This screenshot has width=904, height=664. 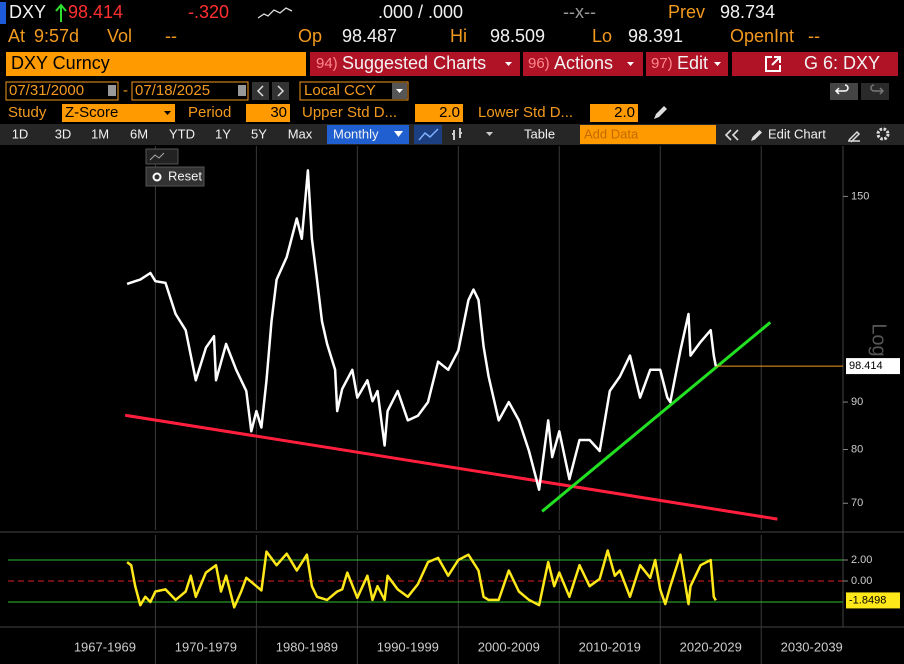 What do you see at coordinates (27, 112) in the screenshot?
I see `study-label: Study` at bounding box center [27, 112].